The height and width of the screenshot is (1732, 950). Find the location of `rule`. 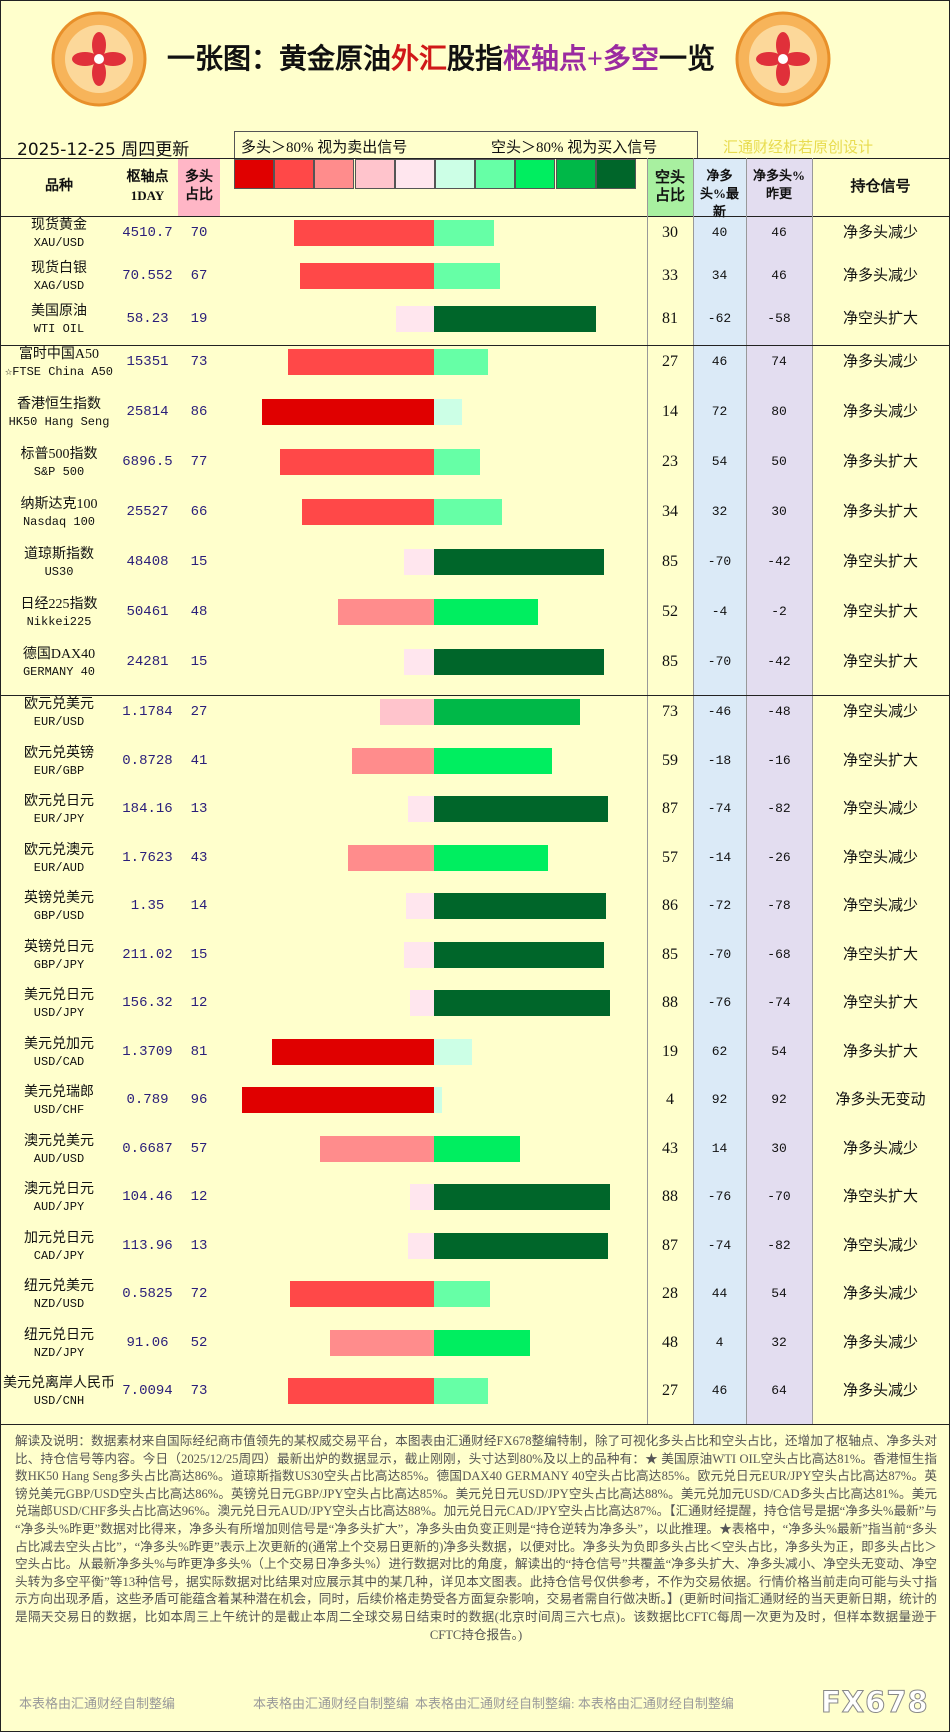

rule is located at coordinates (475, 158).